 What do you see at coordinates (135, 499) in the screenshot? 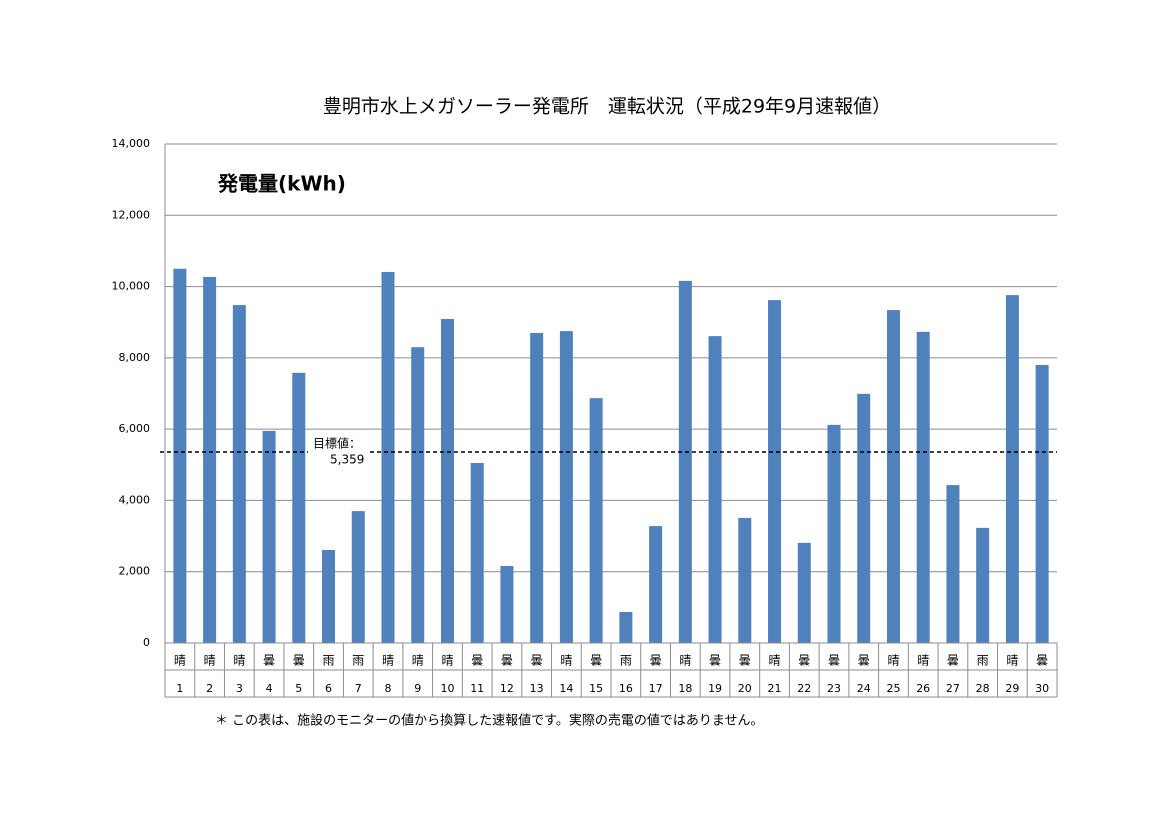
I see `y-tick-label: 4,000` at bounding box center [135, 499].